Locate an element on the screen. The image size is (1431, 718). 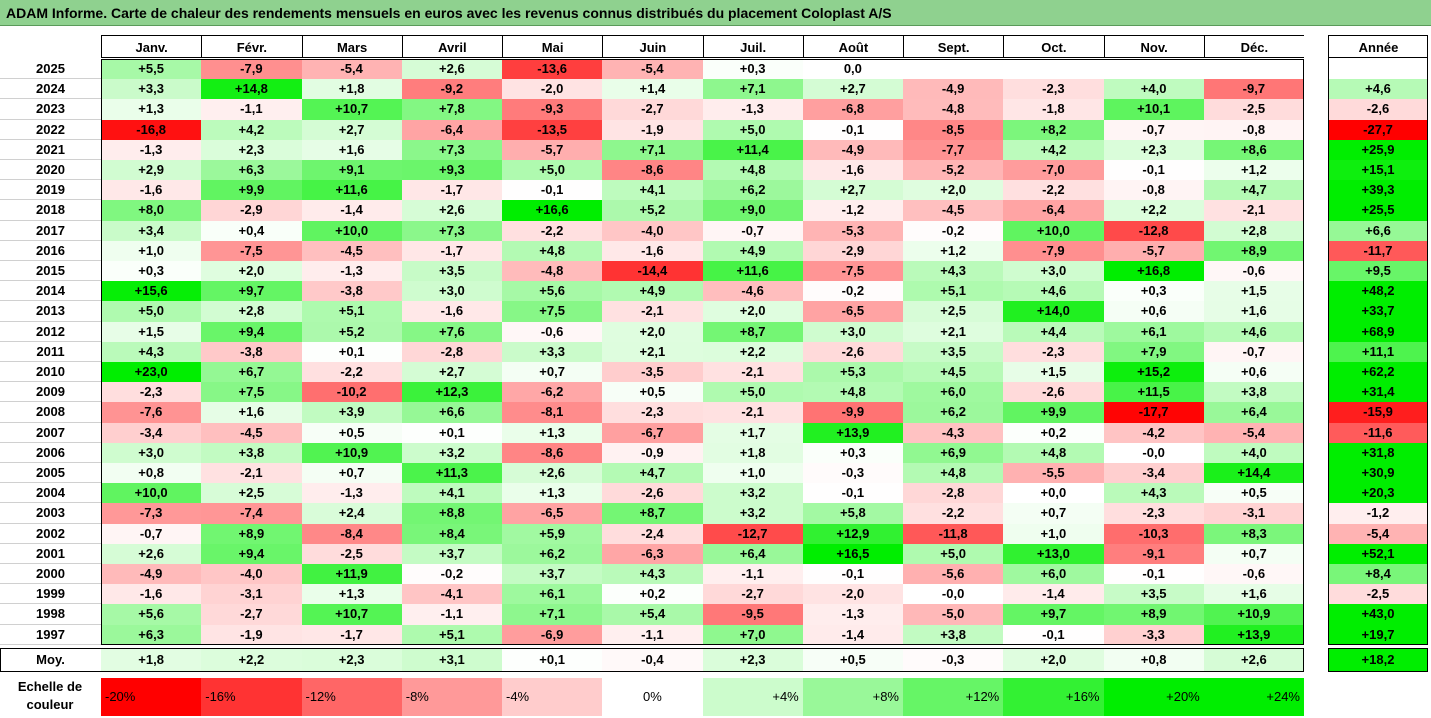
heatmap-cell: +12,9 is located at coordinates (852, 533).